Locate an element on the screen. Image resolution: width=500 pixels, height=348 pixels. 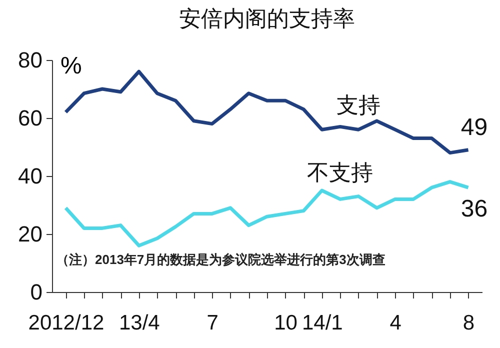
y-tick-label: 60 is located at coordinates (30, 118).